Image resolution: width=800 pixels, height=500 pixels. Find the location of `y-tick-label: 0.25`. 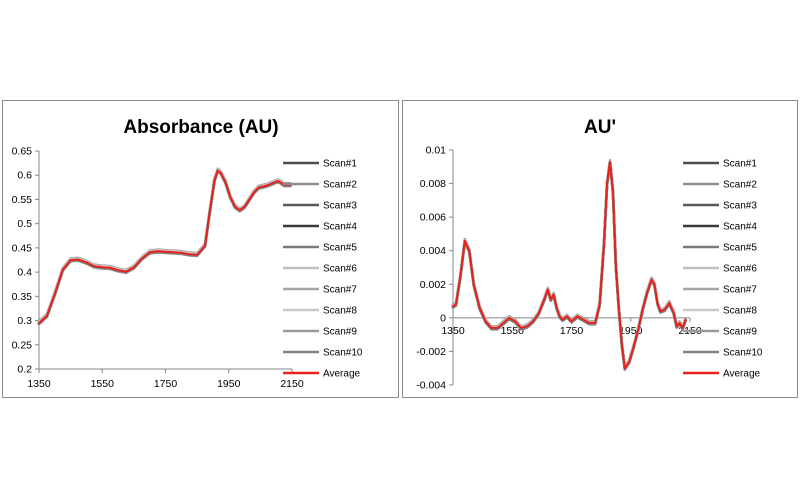

y-tick-label: 0.25 is located at coordinates (22, 345).